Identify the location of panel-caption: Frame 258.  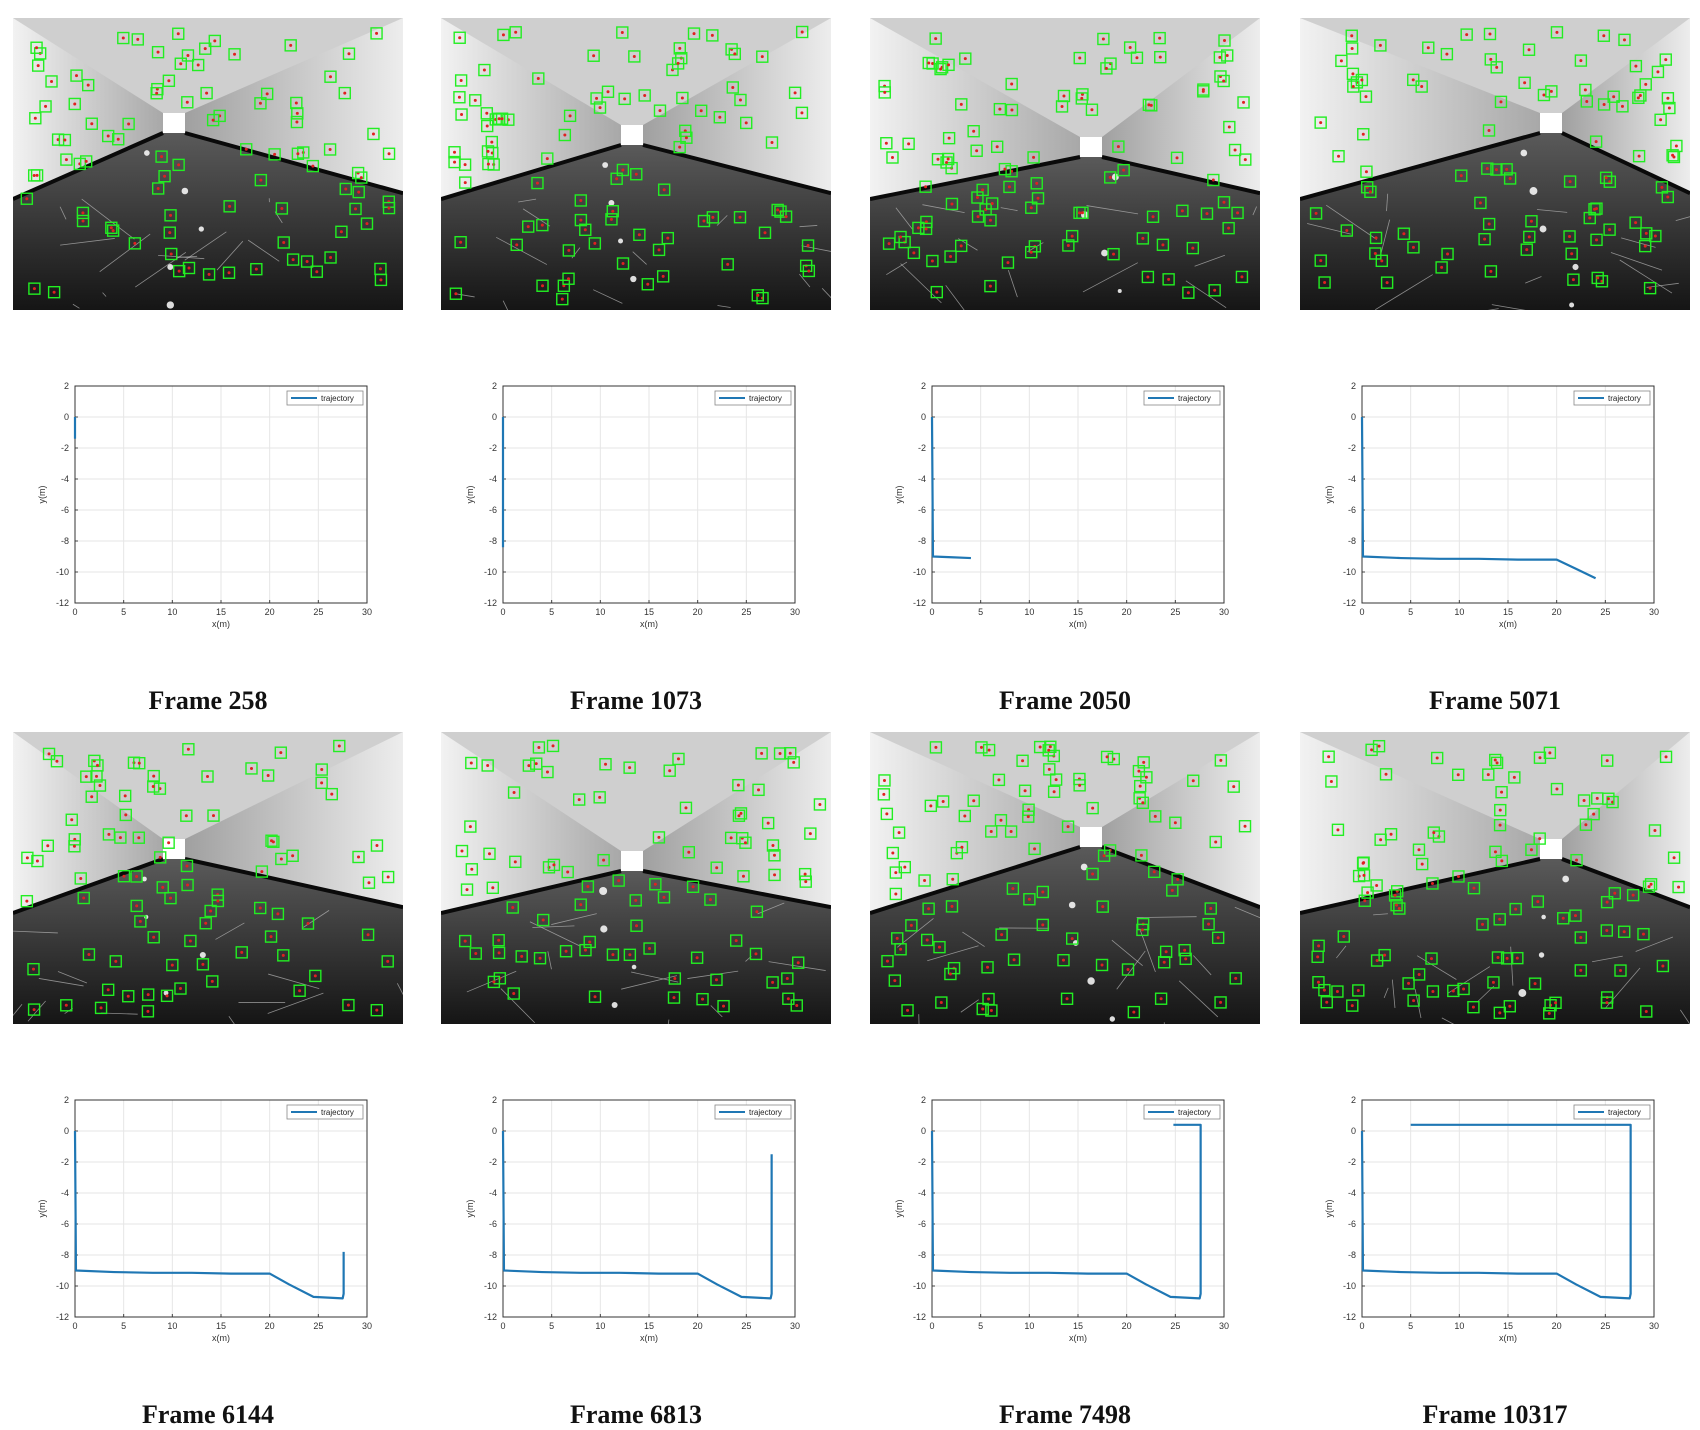
(208, 701).